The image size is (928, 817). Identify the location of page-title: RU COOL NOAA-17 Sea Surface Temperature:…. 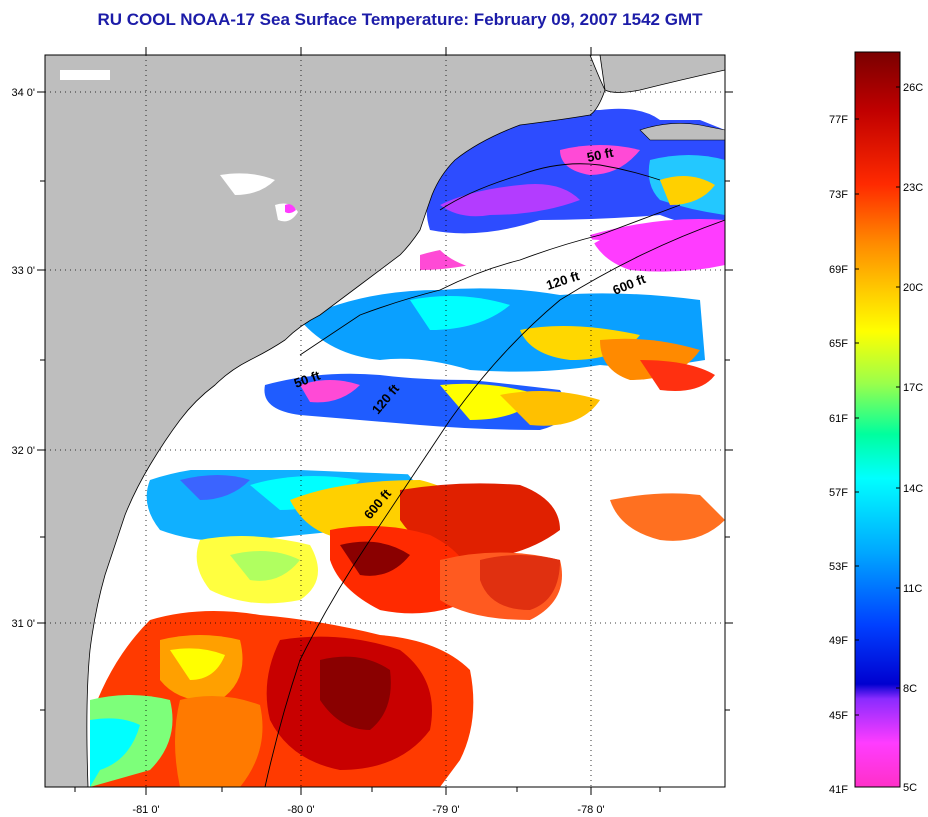
(400, 19).